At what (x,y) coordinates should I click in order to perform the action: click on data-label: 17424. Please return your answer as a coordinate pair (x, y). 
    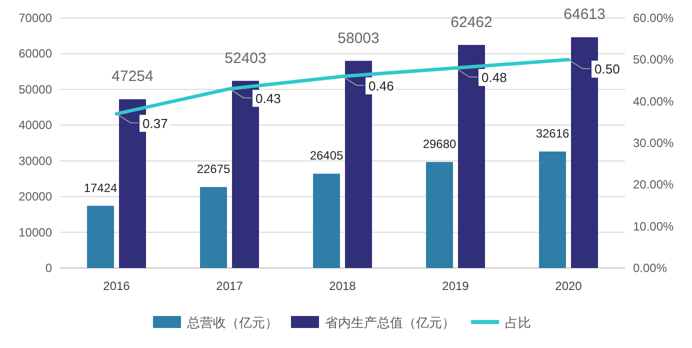
    Looking at the image, I should click on (101, 187).